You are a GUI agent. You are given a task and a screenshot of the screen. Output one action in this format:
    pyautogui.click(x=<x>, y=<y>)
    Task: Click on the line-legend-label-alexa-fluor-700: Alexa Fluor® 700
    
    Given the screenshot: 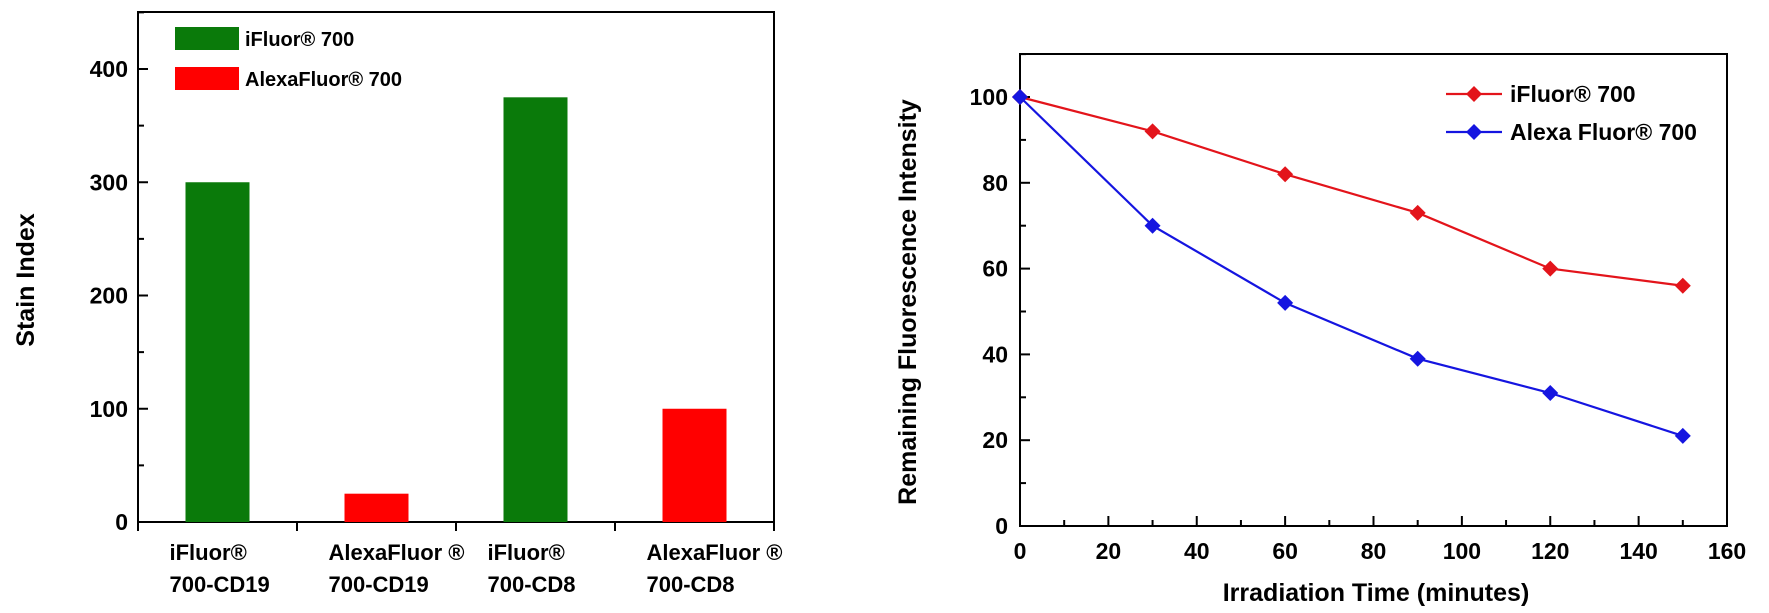 What is the action you would take?
    pyautogui.click(x=1603, y=132)
    